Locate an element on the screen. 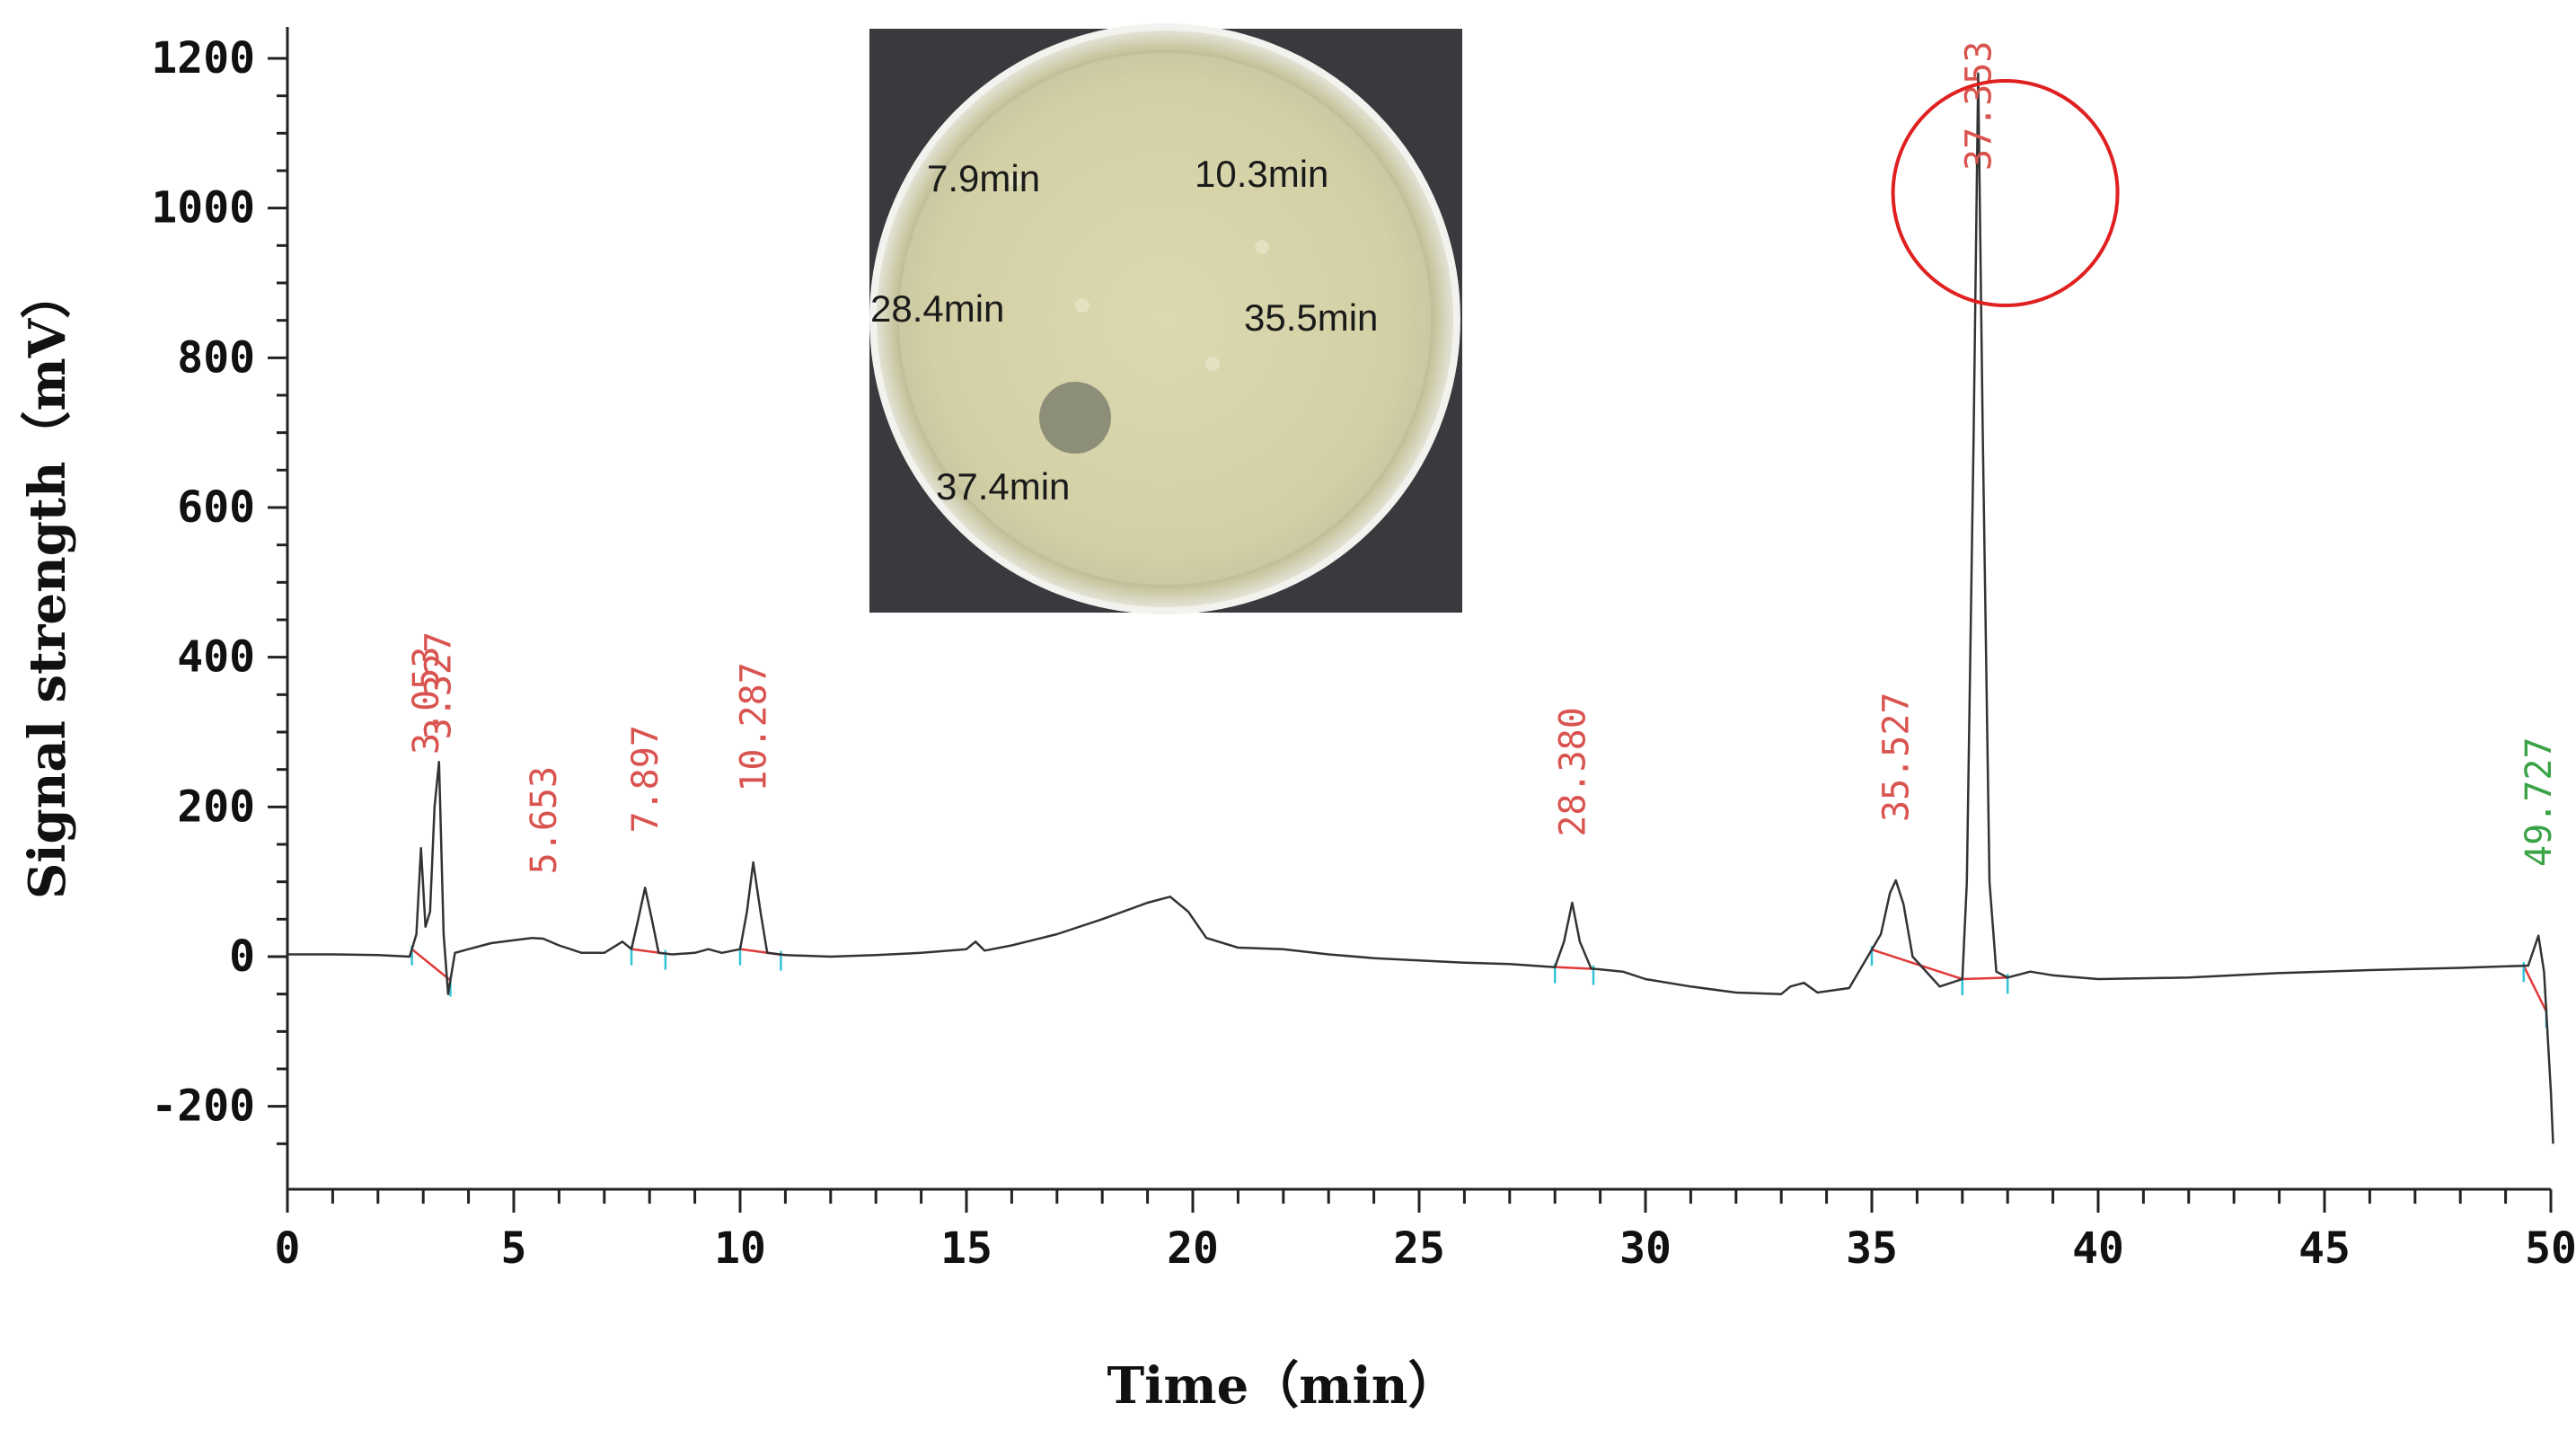  y-tick-label: 400 is located at coordinates (216, 657).